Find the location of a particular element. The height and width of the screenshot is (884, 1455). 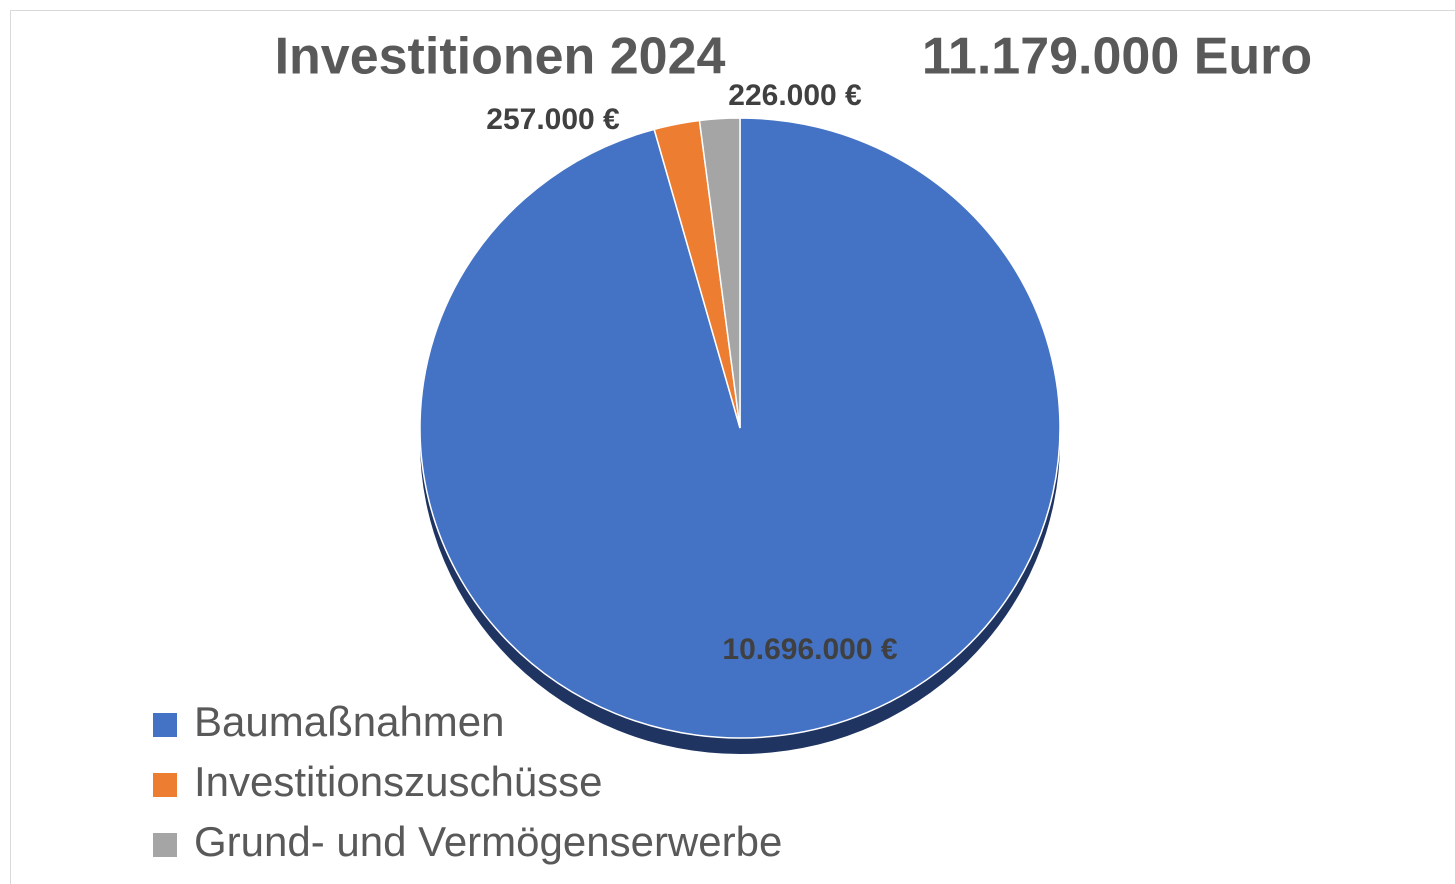

pie-slice is located at coordinates (719, 273).